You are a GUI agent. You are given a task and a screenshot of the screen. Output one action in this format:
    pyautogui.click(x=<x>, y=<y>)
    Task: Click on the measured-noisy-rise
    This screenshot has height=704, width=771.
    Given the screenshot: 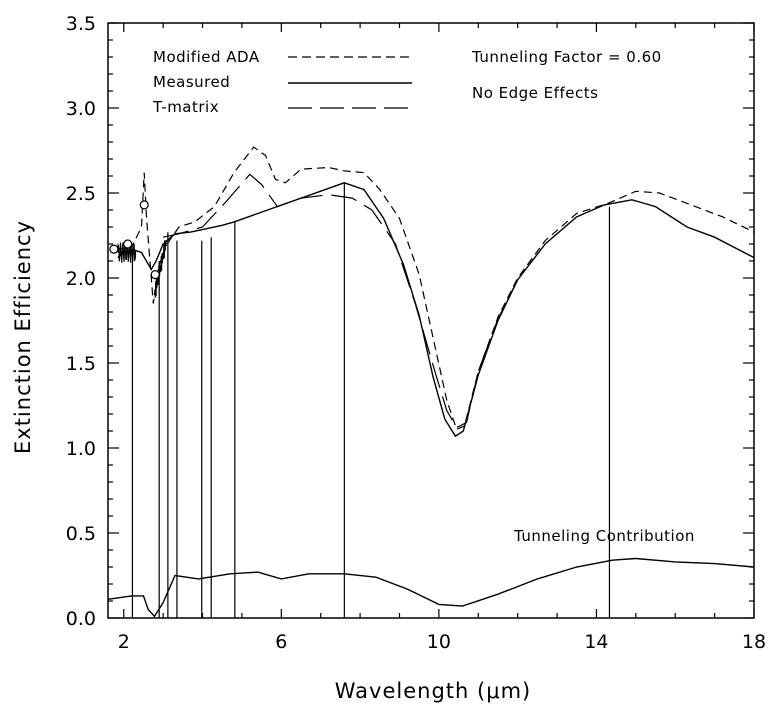 What is the action you would take?
    pyautogui.click(x=160, y=269)
    